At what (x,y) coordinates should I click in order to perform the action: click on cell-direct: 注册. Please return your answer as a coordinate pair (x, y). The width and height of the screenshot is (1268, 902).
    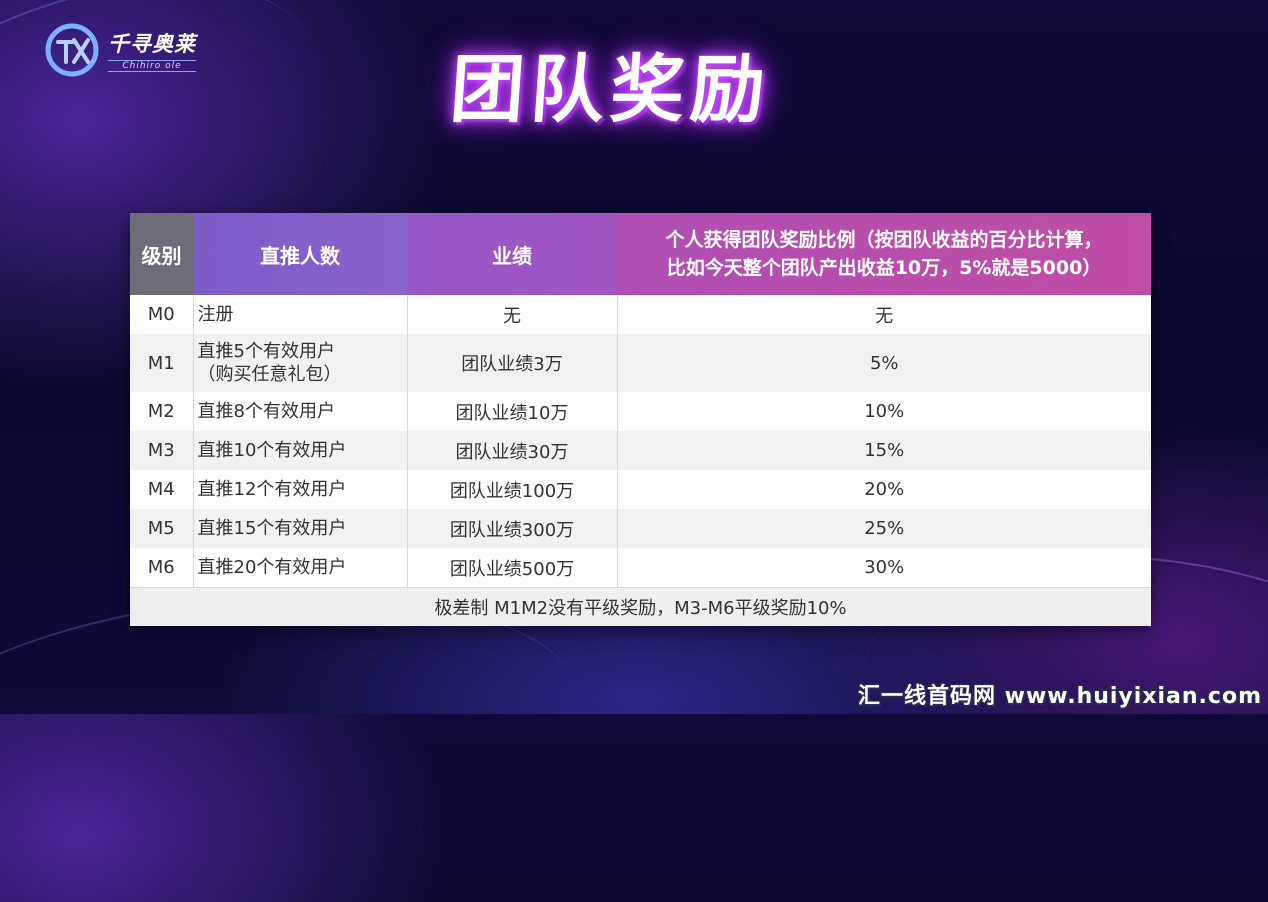
    Looking at the image, I should click on (300, 314).